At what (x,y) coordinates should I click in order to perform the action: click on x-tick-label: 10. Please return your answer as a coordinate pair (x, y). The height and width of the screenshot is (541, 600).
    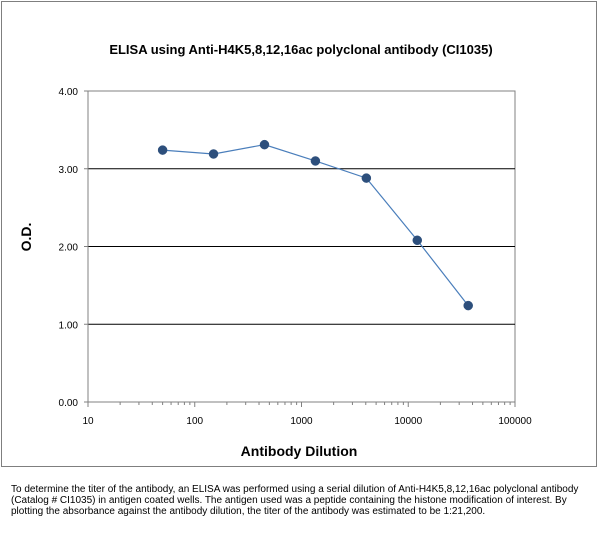
    Looking at the image, I should click on (88, 421).